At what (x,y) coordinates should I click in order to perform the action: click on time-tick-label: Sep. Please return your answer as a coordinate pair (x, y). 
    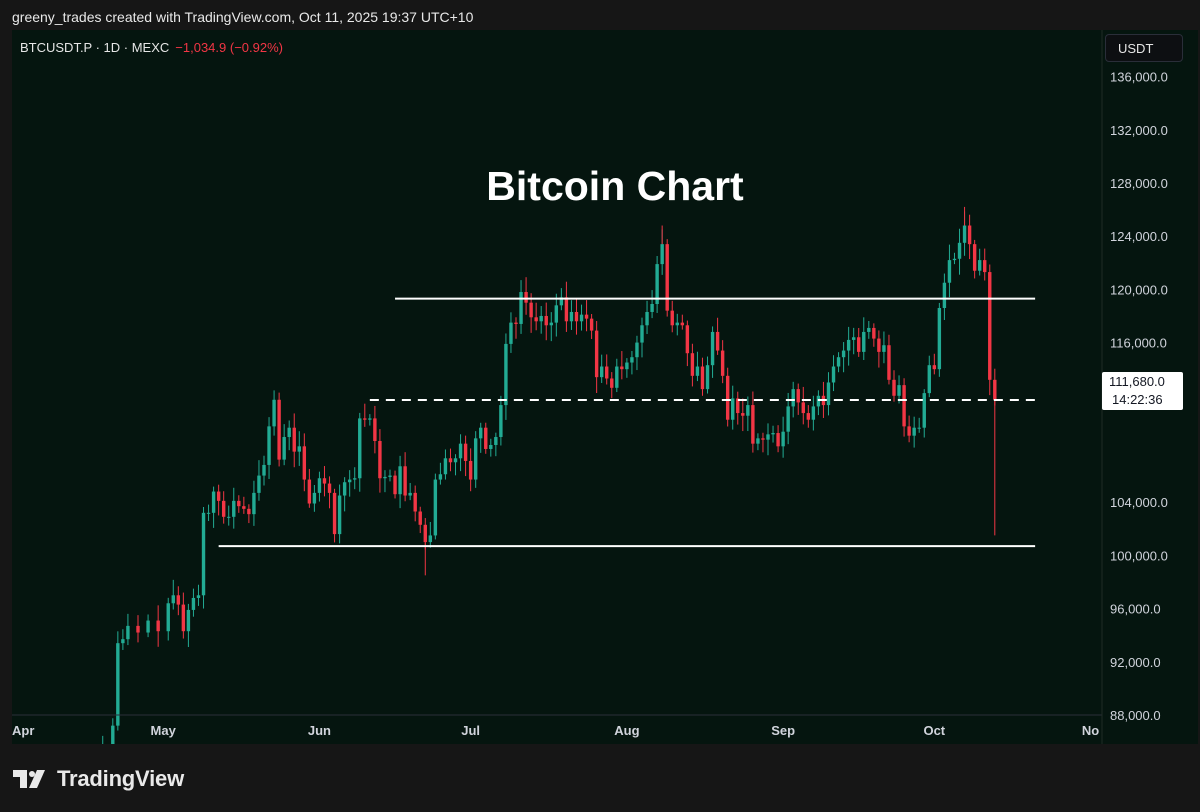
    Looking at the image, I should click on (783, 730).